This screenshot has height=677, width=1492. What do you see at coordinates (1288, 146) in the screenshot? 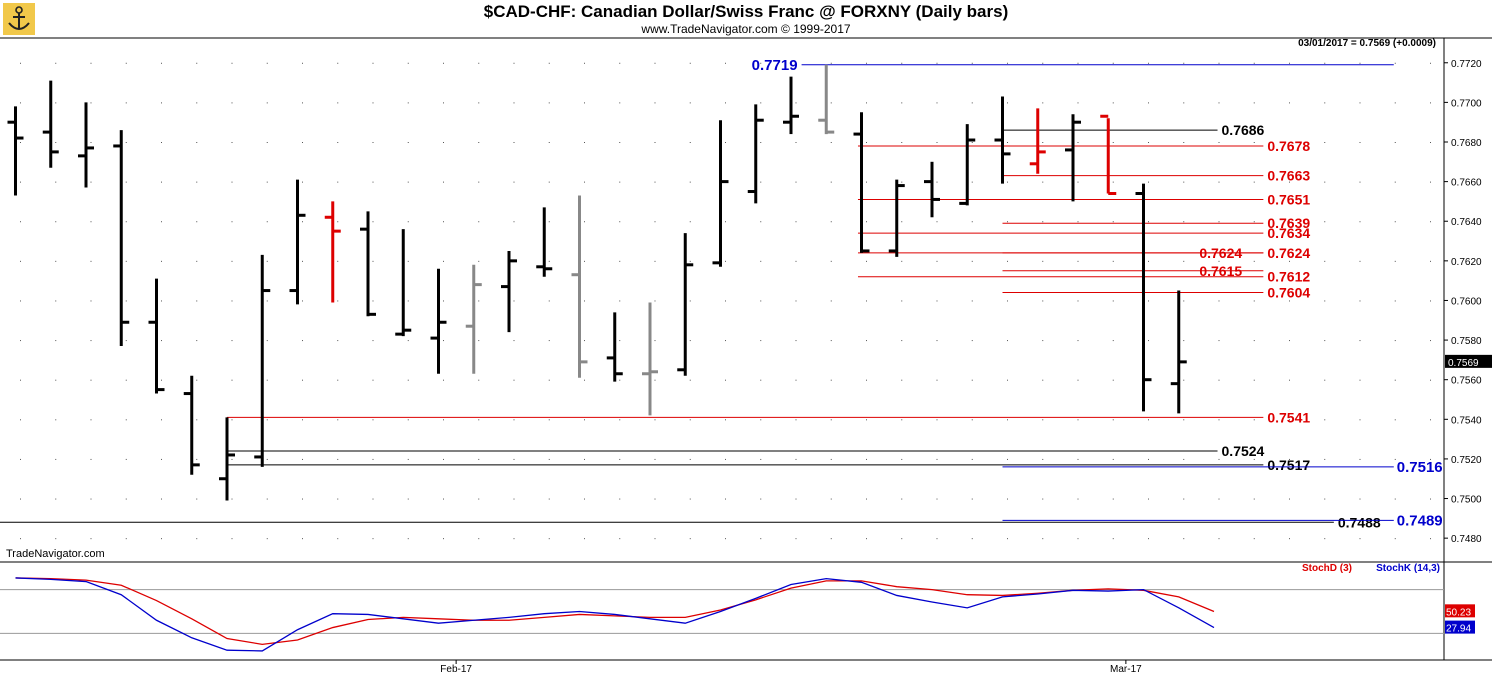
I see `level-label: 0.7678` at bounding box center [1288, 146].